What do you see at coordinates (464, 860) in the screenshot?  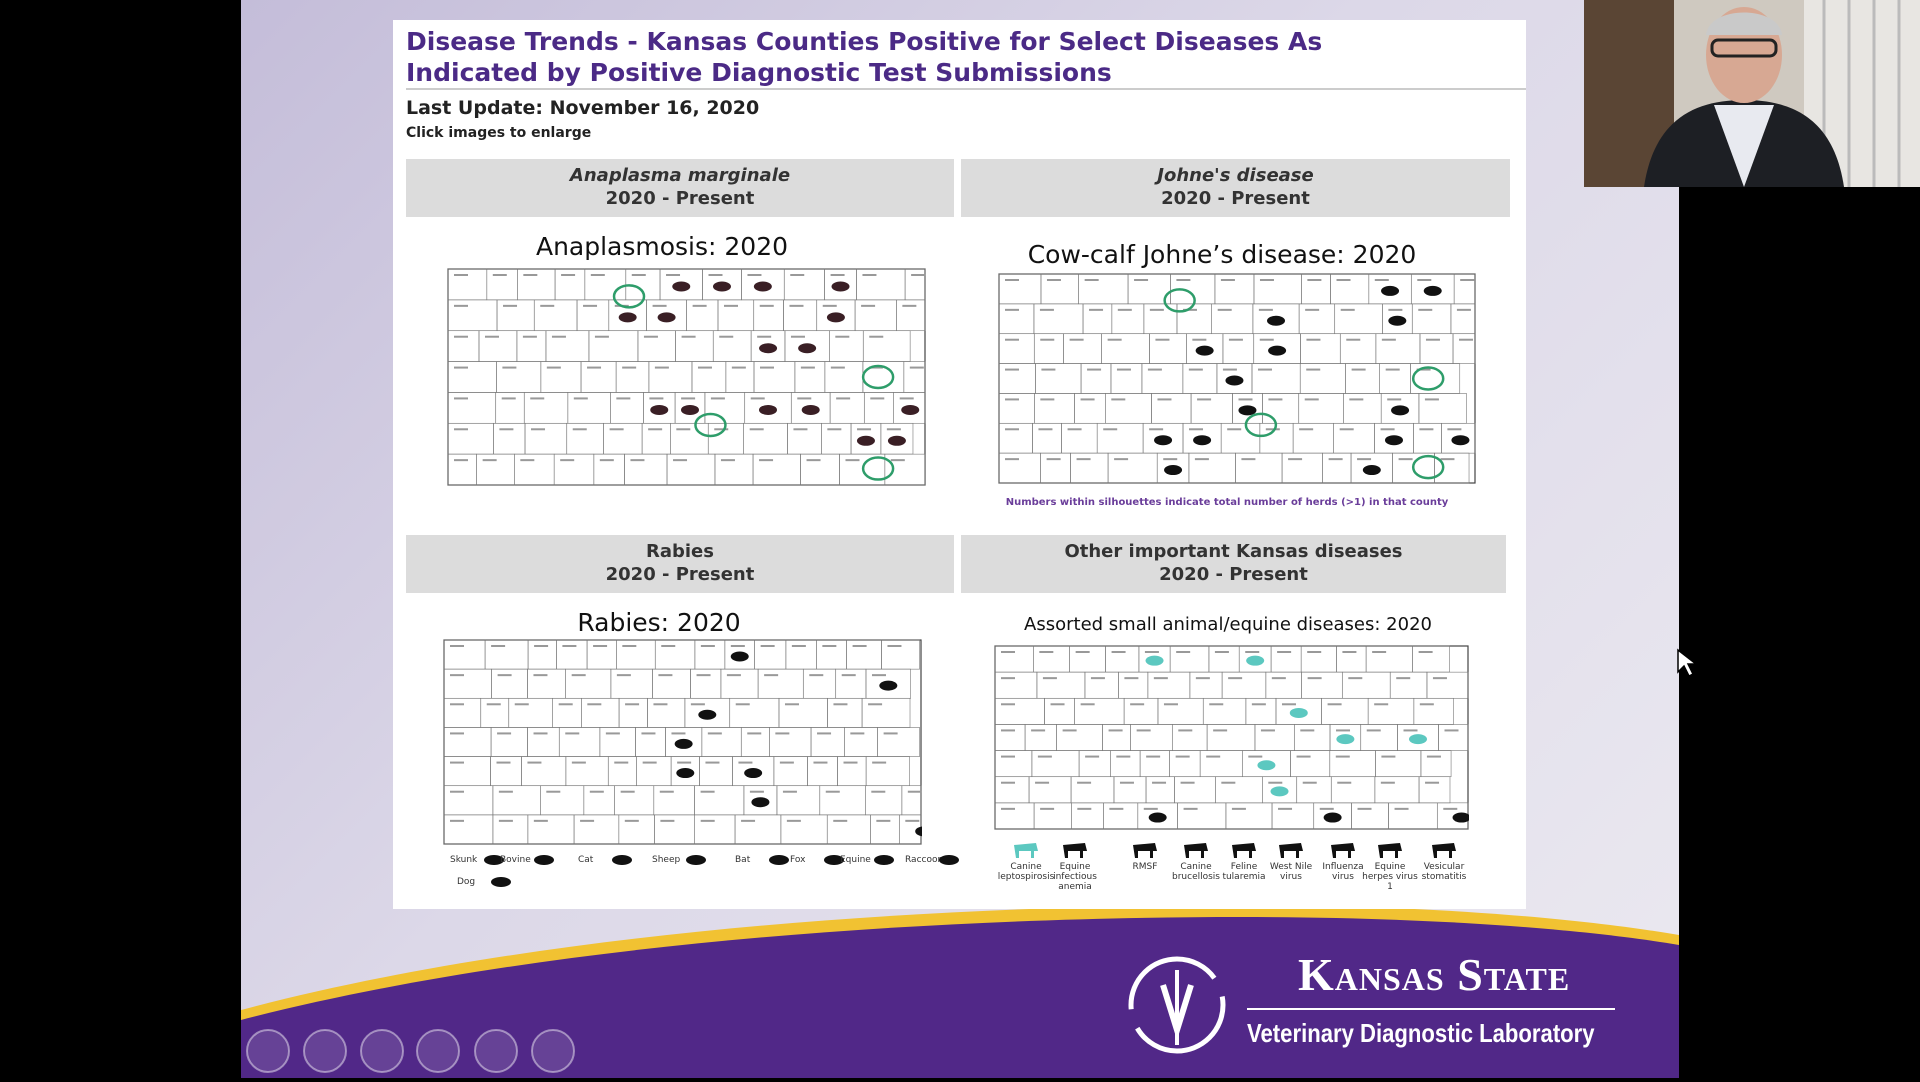 I see `legend-label: Skunk` at bounding box center [464, 860].